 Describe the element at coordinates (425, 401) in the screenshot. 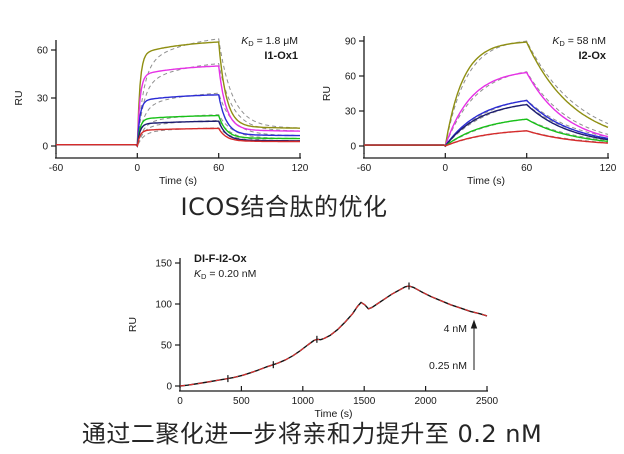

I see `x-tick-label: 2000` at that location.